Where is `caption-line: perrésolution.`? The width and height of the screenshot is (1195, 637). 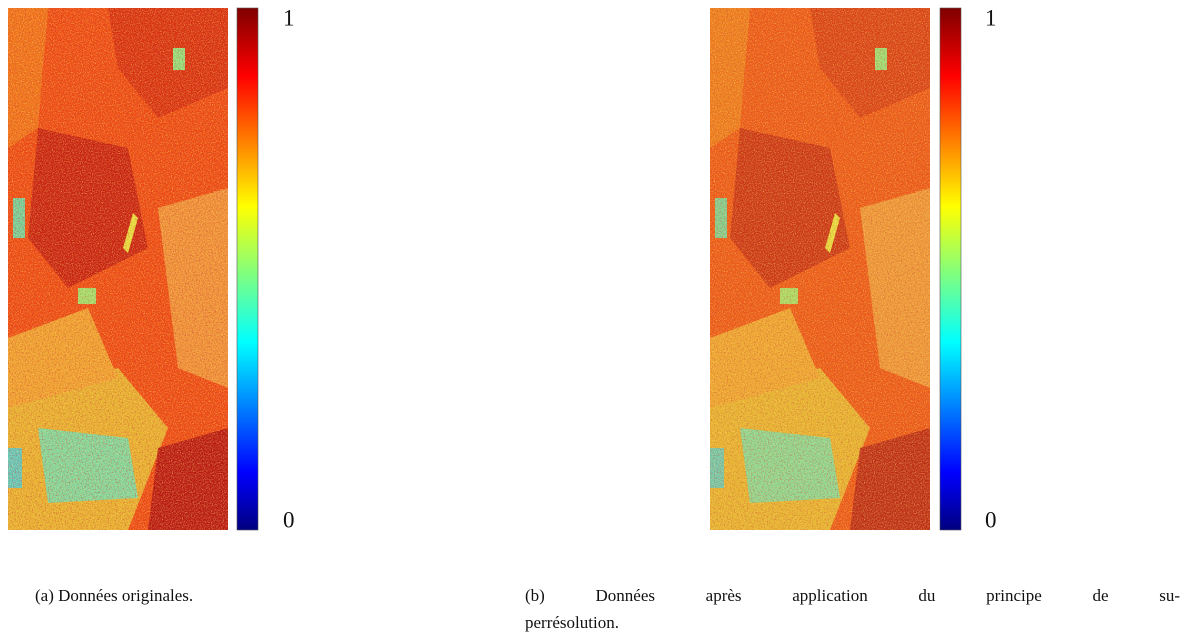 caption-line: perrésolution. is located at coordinates (572, 622).